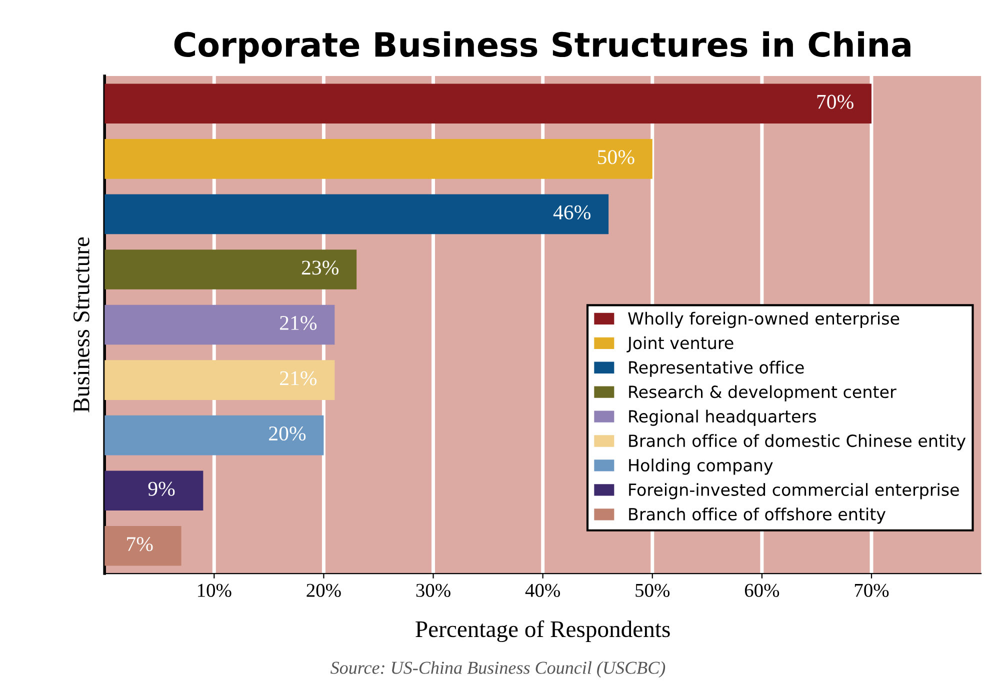 The width and height of the screenshot is (996, 691). I want to click on data-label: 46%, so click(571, 212).